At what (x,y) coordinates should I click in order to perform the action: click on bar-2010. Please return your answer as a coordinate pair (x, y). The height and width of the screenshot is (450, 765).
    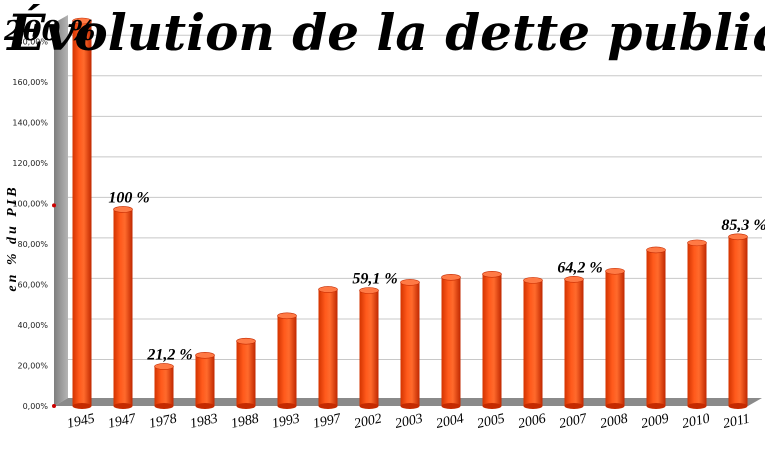
    Looking at the image, I should click on (697, 324).